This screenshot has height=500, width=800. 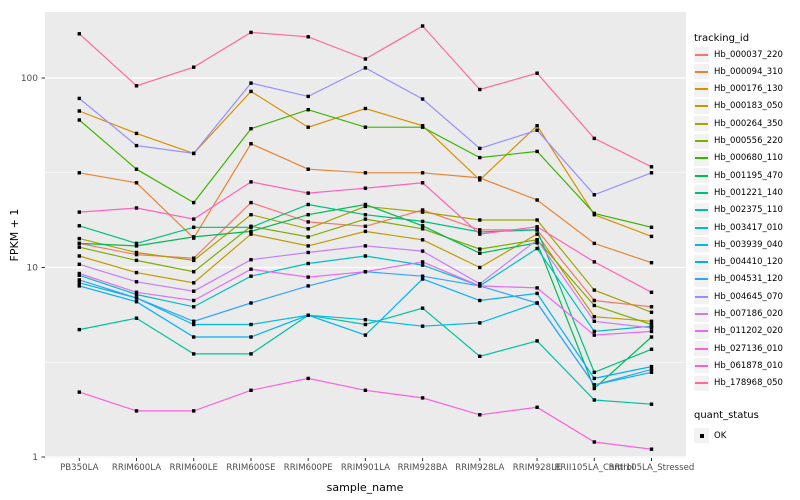 What do you see at coordinates (29, 79) in the screenshot?
I see `y-tick-label: 100` at bounding box center [29, 79].